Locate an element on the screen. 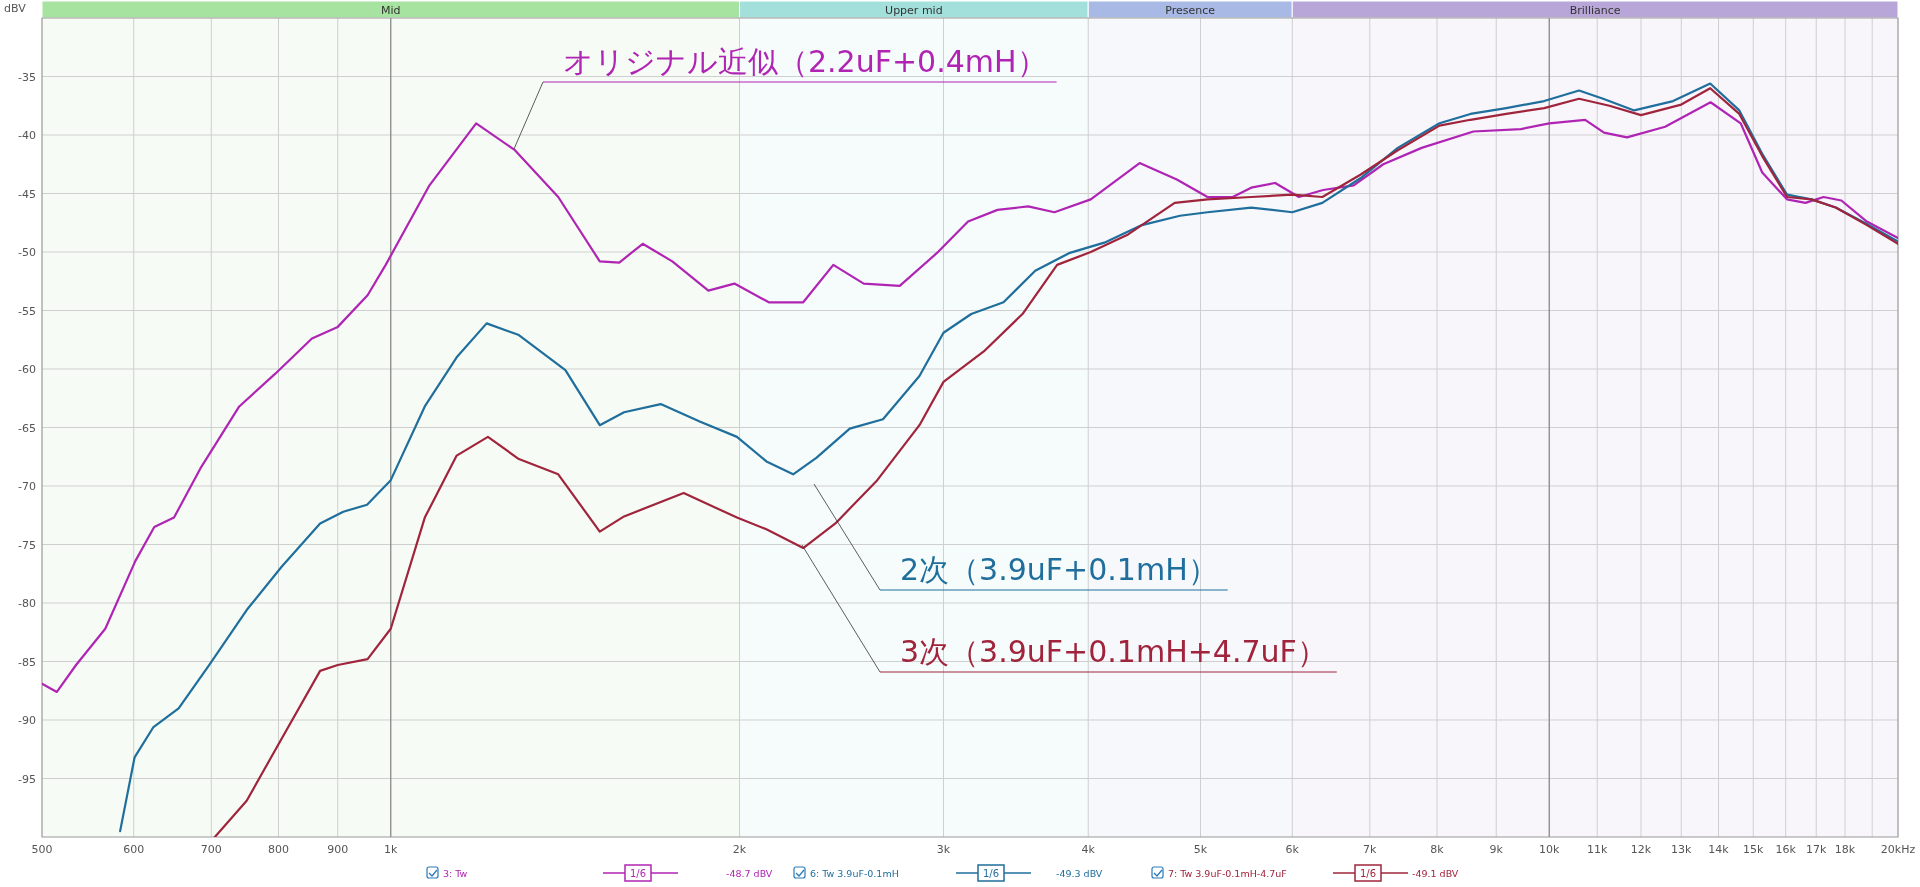 The width and height of the screenshot is (1920, 887). x-tick-label: 9k is located at coordinates (1496, 849).